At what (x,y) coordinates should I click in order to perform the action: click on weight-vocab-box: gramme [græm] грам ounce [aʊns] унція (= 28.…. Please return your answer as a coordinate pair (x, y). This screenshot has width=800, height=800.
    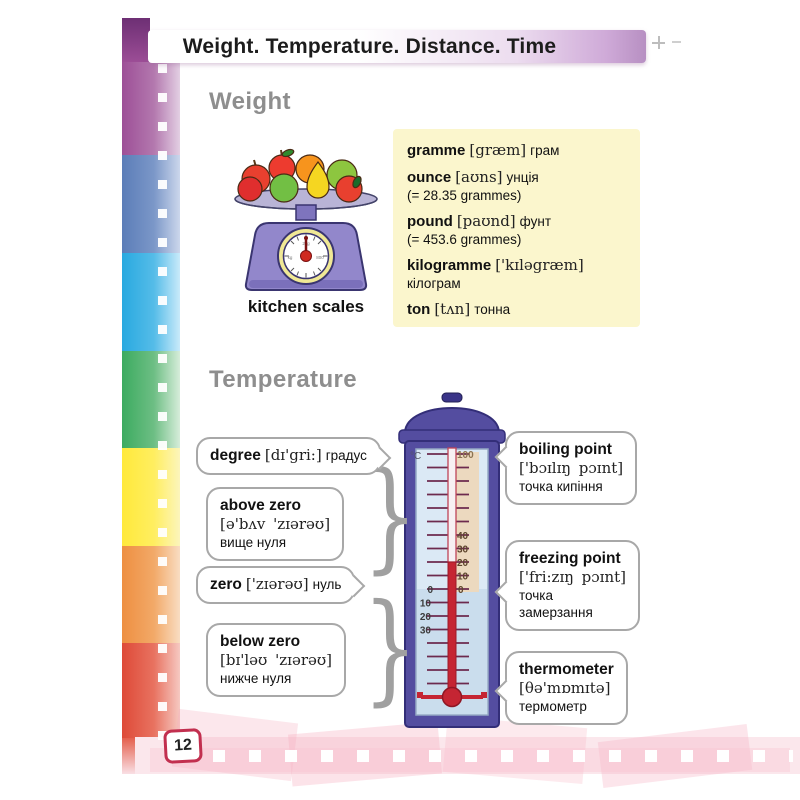
    Looking at the image, I should click on (516, 228).